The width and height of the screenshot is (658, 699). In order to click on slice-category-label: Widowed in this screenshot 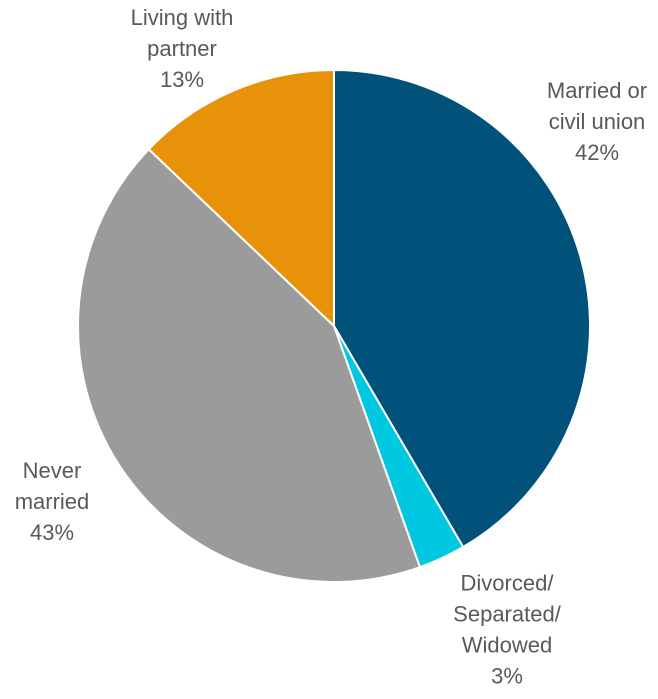, I will do `click(507, 645)`.